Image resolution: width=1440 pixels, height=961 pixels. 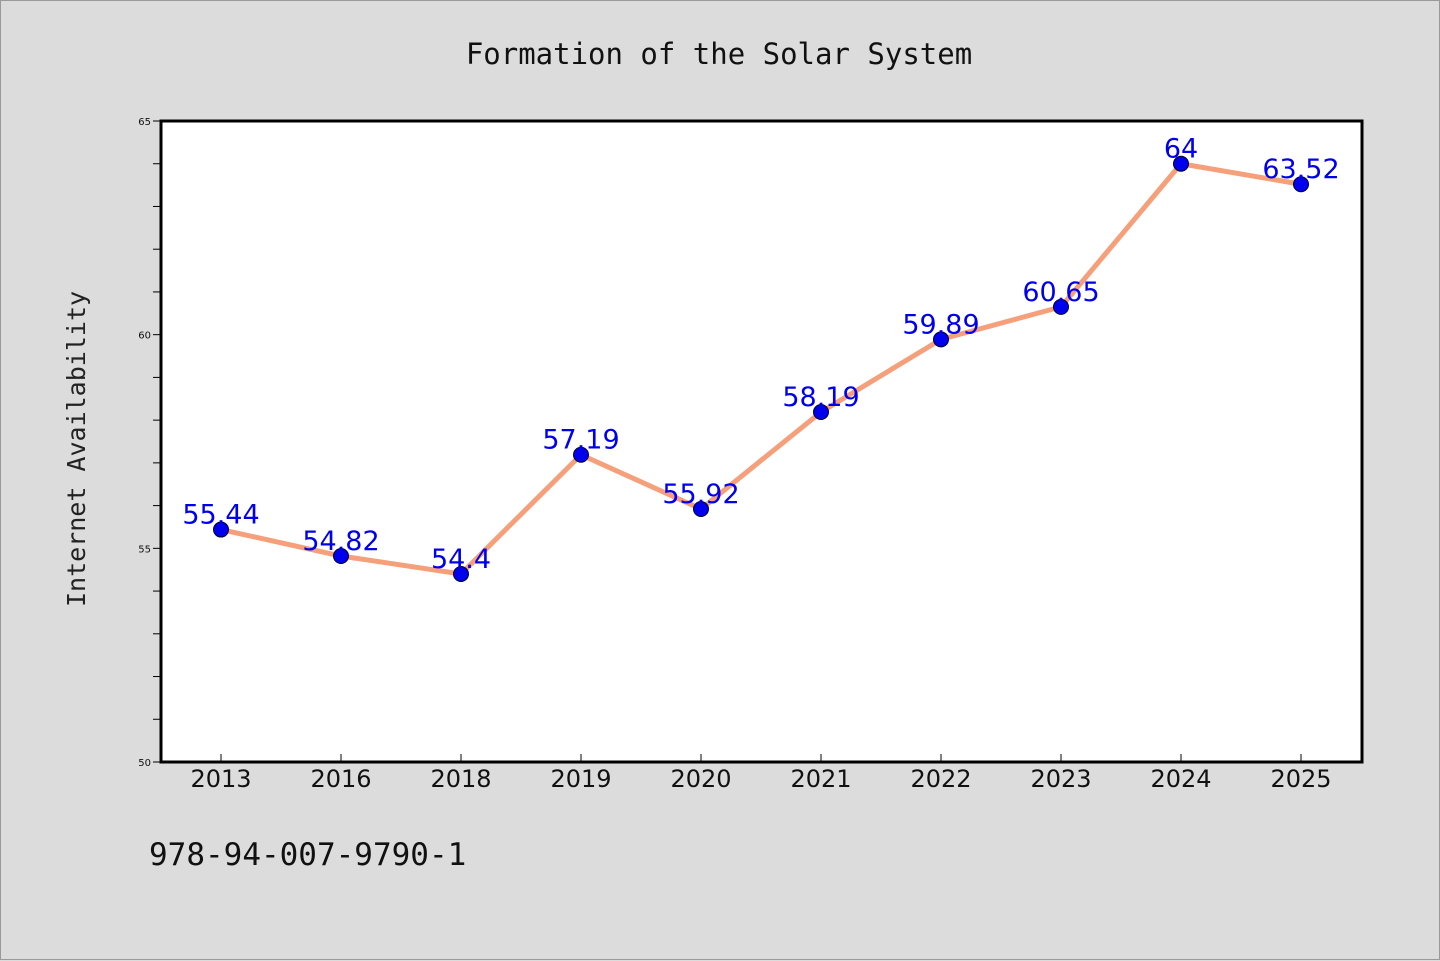 I want to click on chart-title: Formation of the Solar System, so click(x=719, y=54).